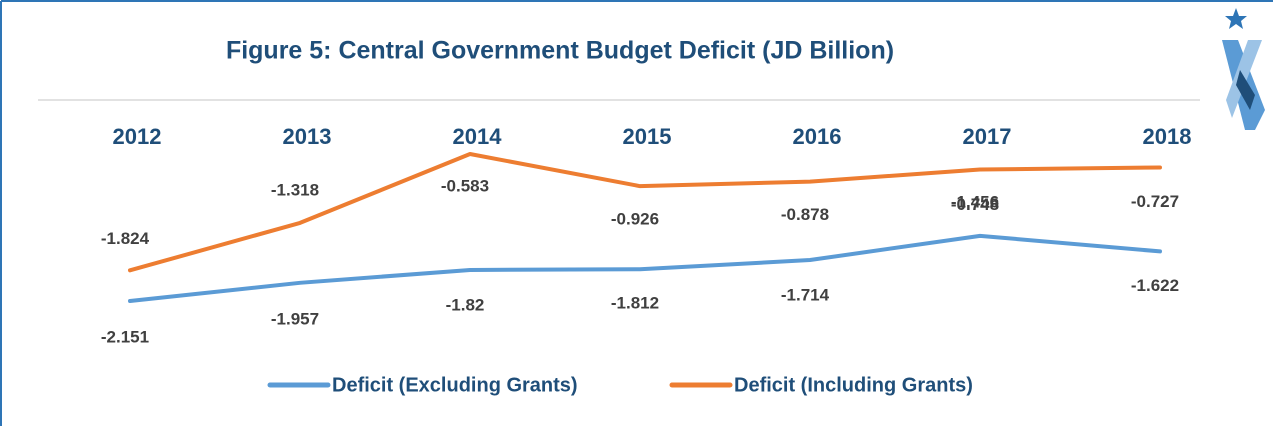 The height and width of the screenshot is (426, 1273). Describe the element at coordinates (125, 238) in the screenshot. I see `data-label: -1.824` at that location.